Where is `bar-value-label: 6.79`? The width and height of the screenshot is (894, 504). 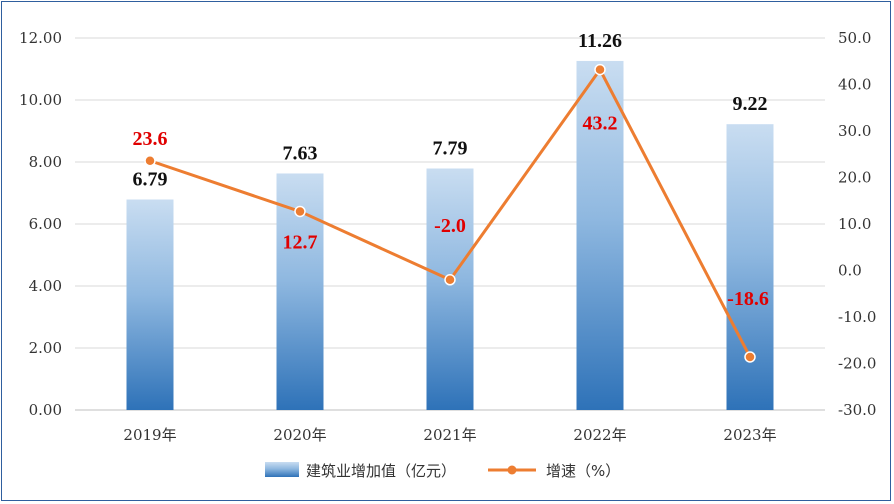
bar-value-label: 6.79 is located at coordinates (150, 180).